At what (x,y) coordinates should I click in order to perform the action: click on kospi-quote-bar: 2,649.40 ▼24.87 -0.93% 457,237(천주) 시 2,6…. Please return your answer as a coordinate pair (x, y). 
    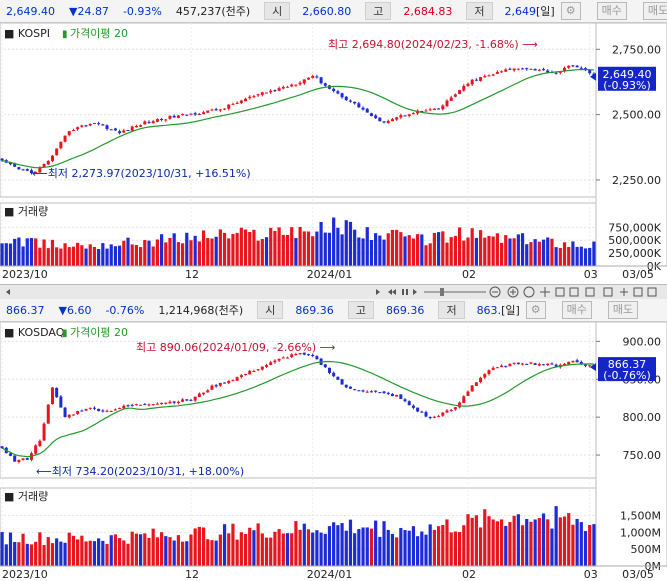
    Looking at the image, I should click on (333, 11).